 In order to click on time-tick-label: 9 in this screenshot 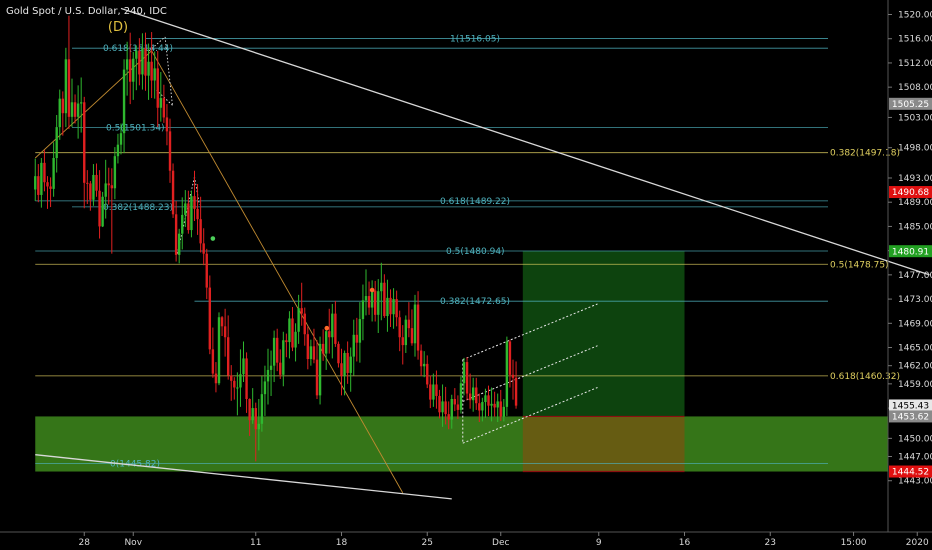, I will do `click(599, 543)`.